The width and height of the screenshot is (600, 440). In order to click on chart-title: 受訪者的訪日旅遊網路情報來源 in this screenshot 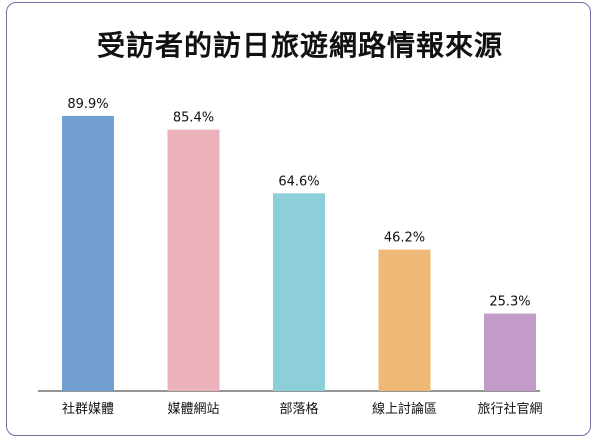, I will do `click(299, 45)`.